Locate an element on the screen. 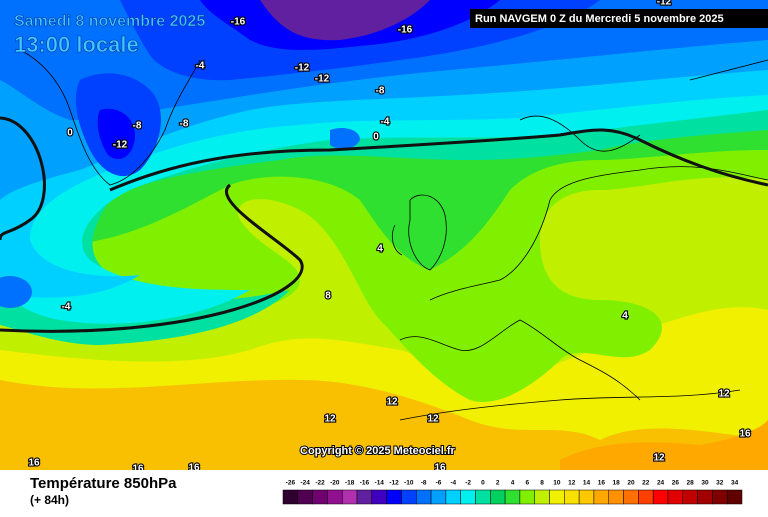 Image resolution: width=768 pixels, height=517 pixels. legend-tick-label: -10 is located at coordinates (409, 483).